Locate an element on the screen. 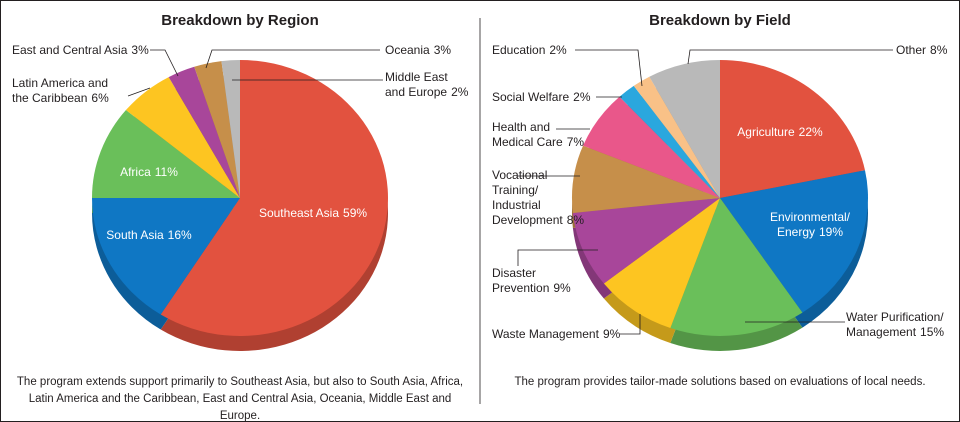  category-label: Disaster Prevention is located at coordinates (521, 280).